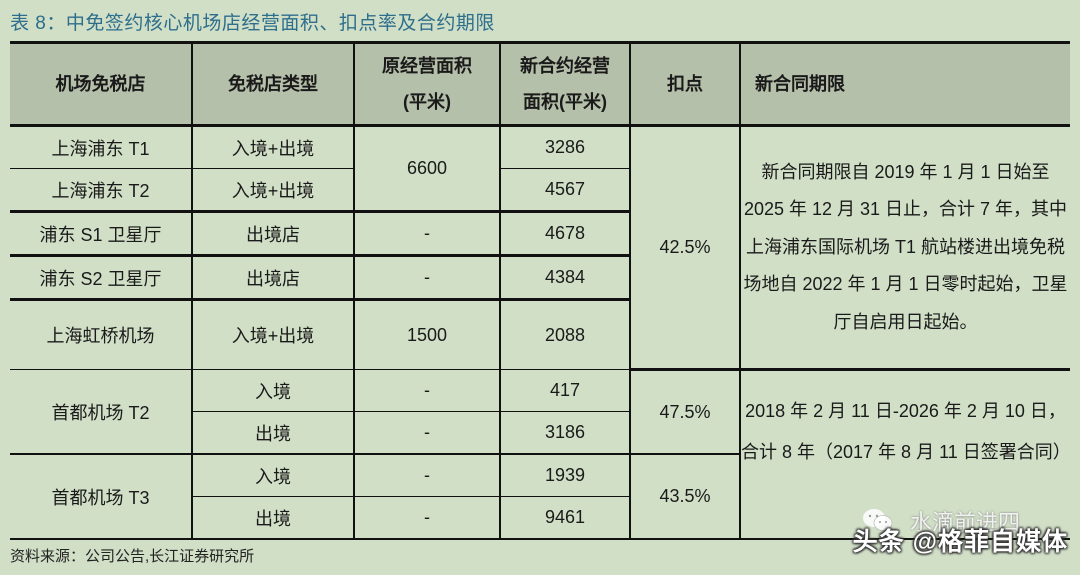  What do you see at coordinates (564, 334) in the screenshot?
I see `cell-new-area: 2088` at bounding box center [564, 334].